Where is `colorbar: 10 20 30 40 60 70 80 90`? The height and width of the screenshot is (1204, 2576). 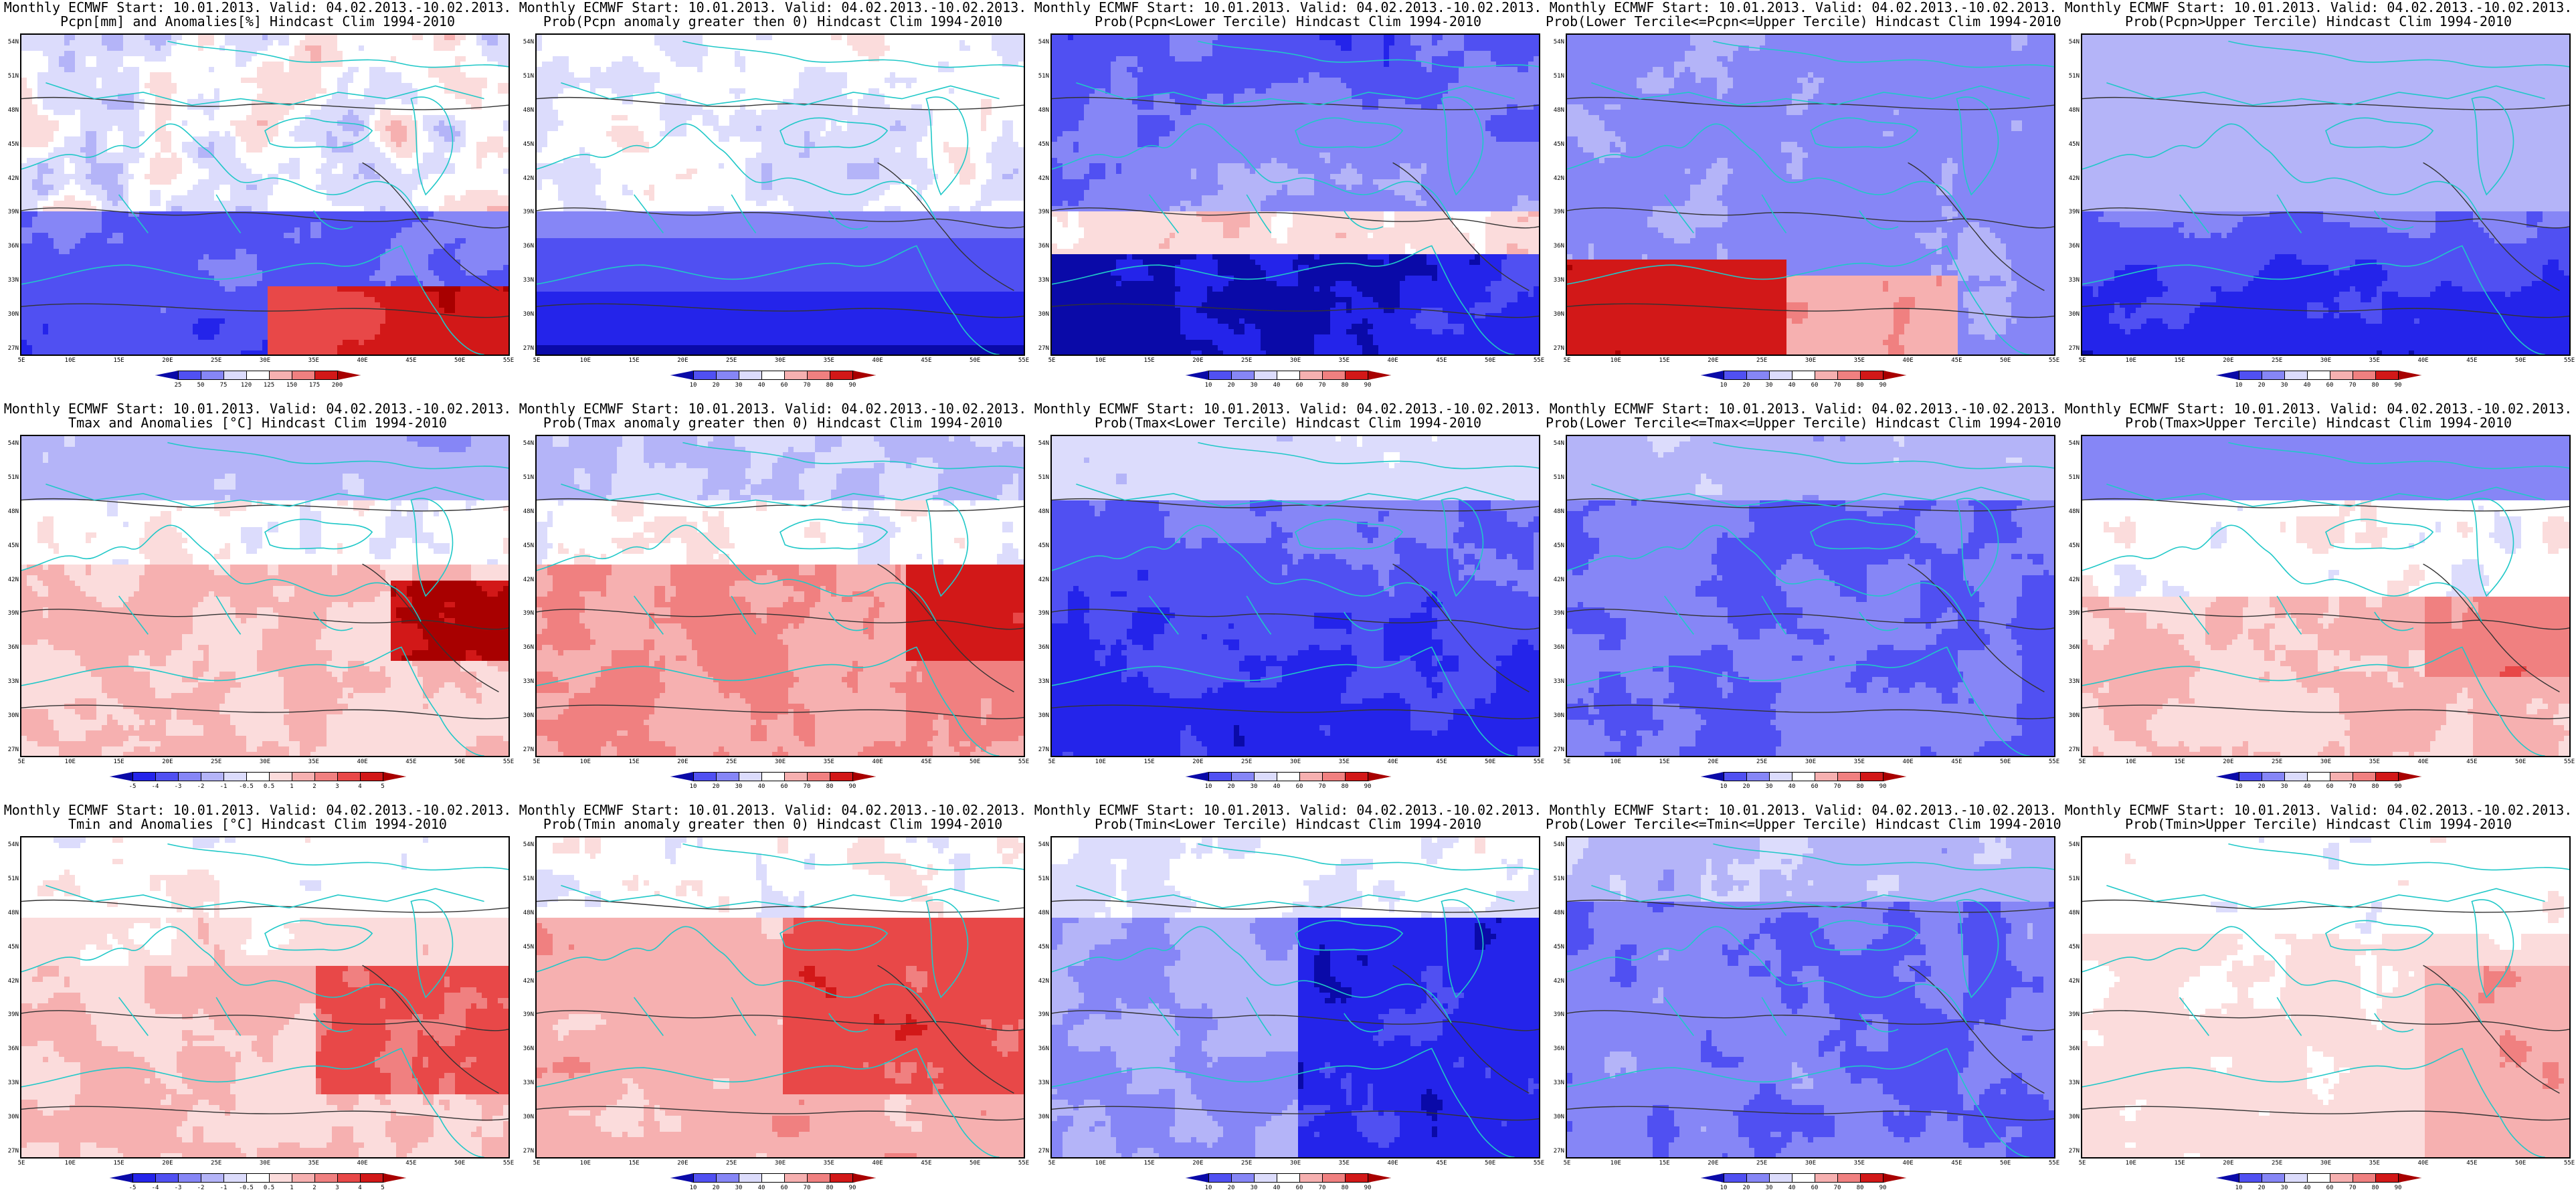 colorbar: 10 20 30 40 60 70 80 90 is located at coordinates (1803, 381).